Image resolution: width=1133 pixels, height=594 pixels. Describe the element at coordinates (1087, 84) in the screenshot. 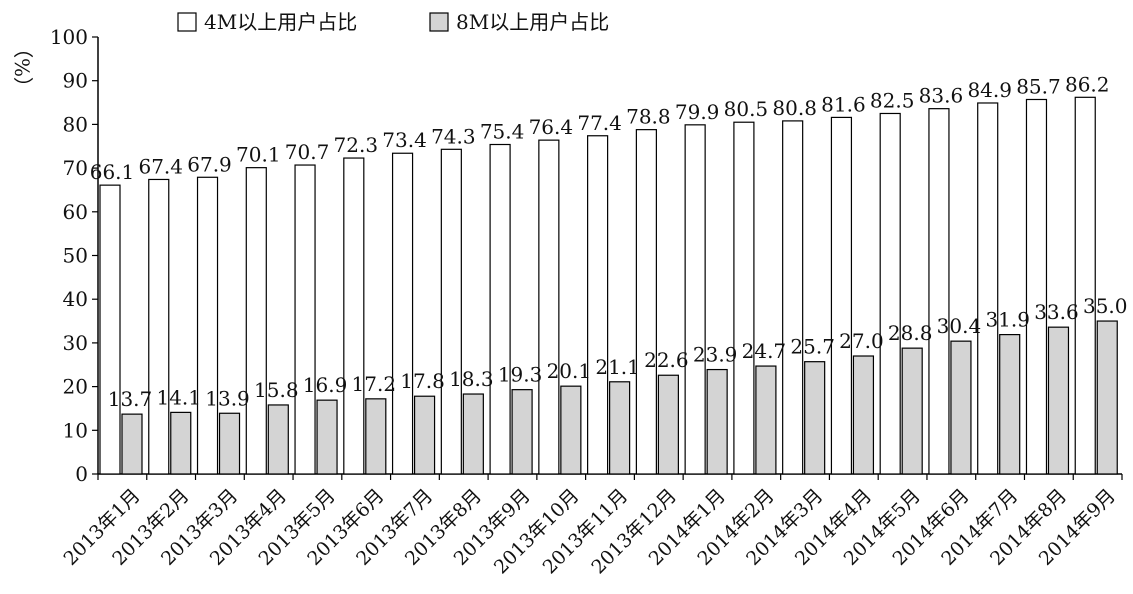

I see `data-label-4m: 86.2` at that location.